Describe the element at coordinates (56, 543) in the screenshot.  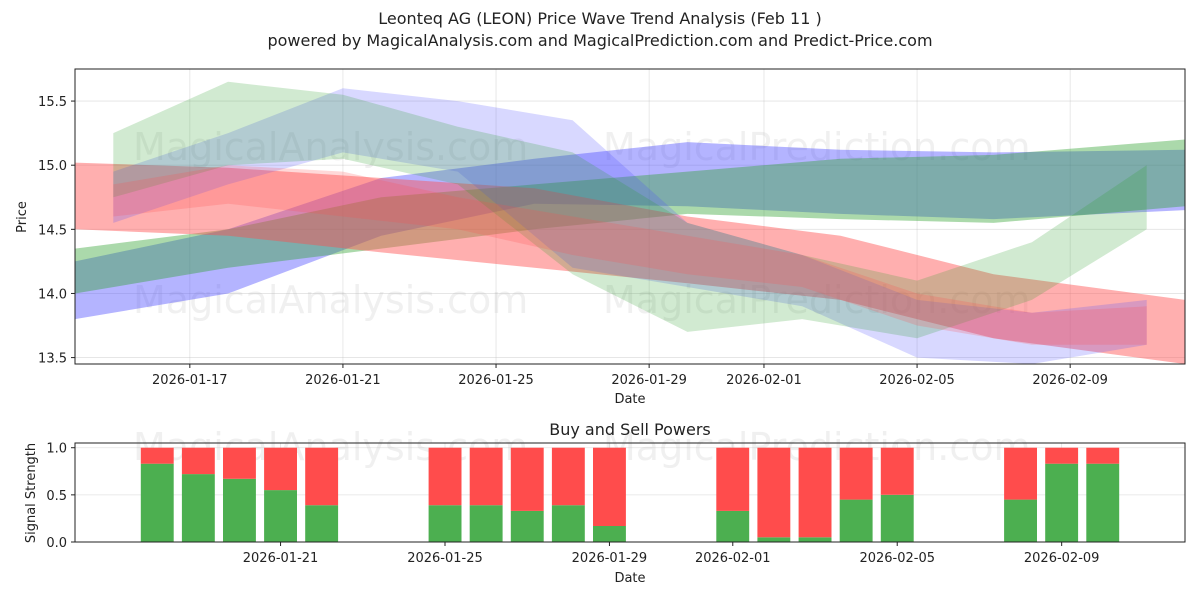
I see `signal-y-tick-label: 0.0` at that location.